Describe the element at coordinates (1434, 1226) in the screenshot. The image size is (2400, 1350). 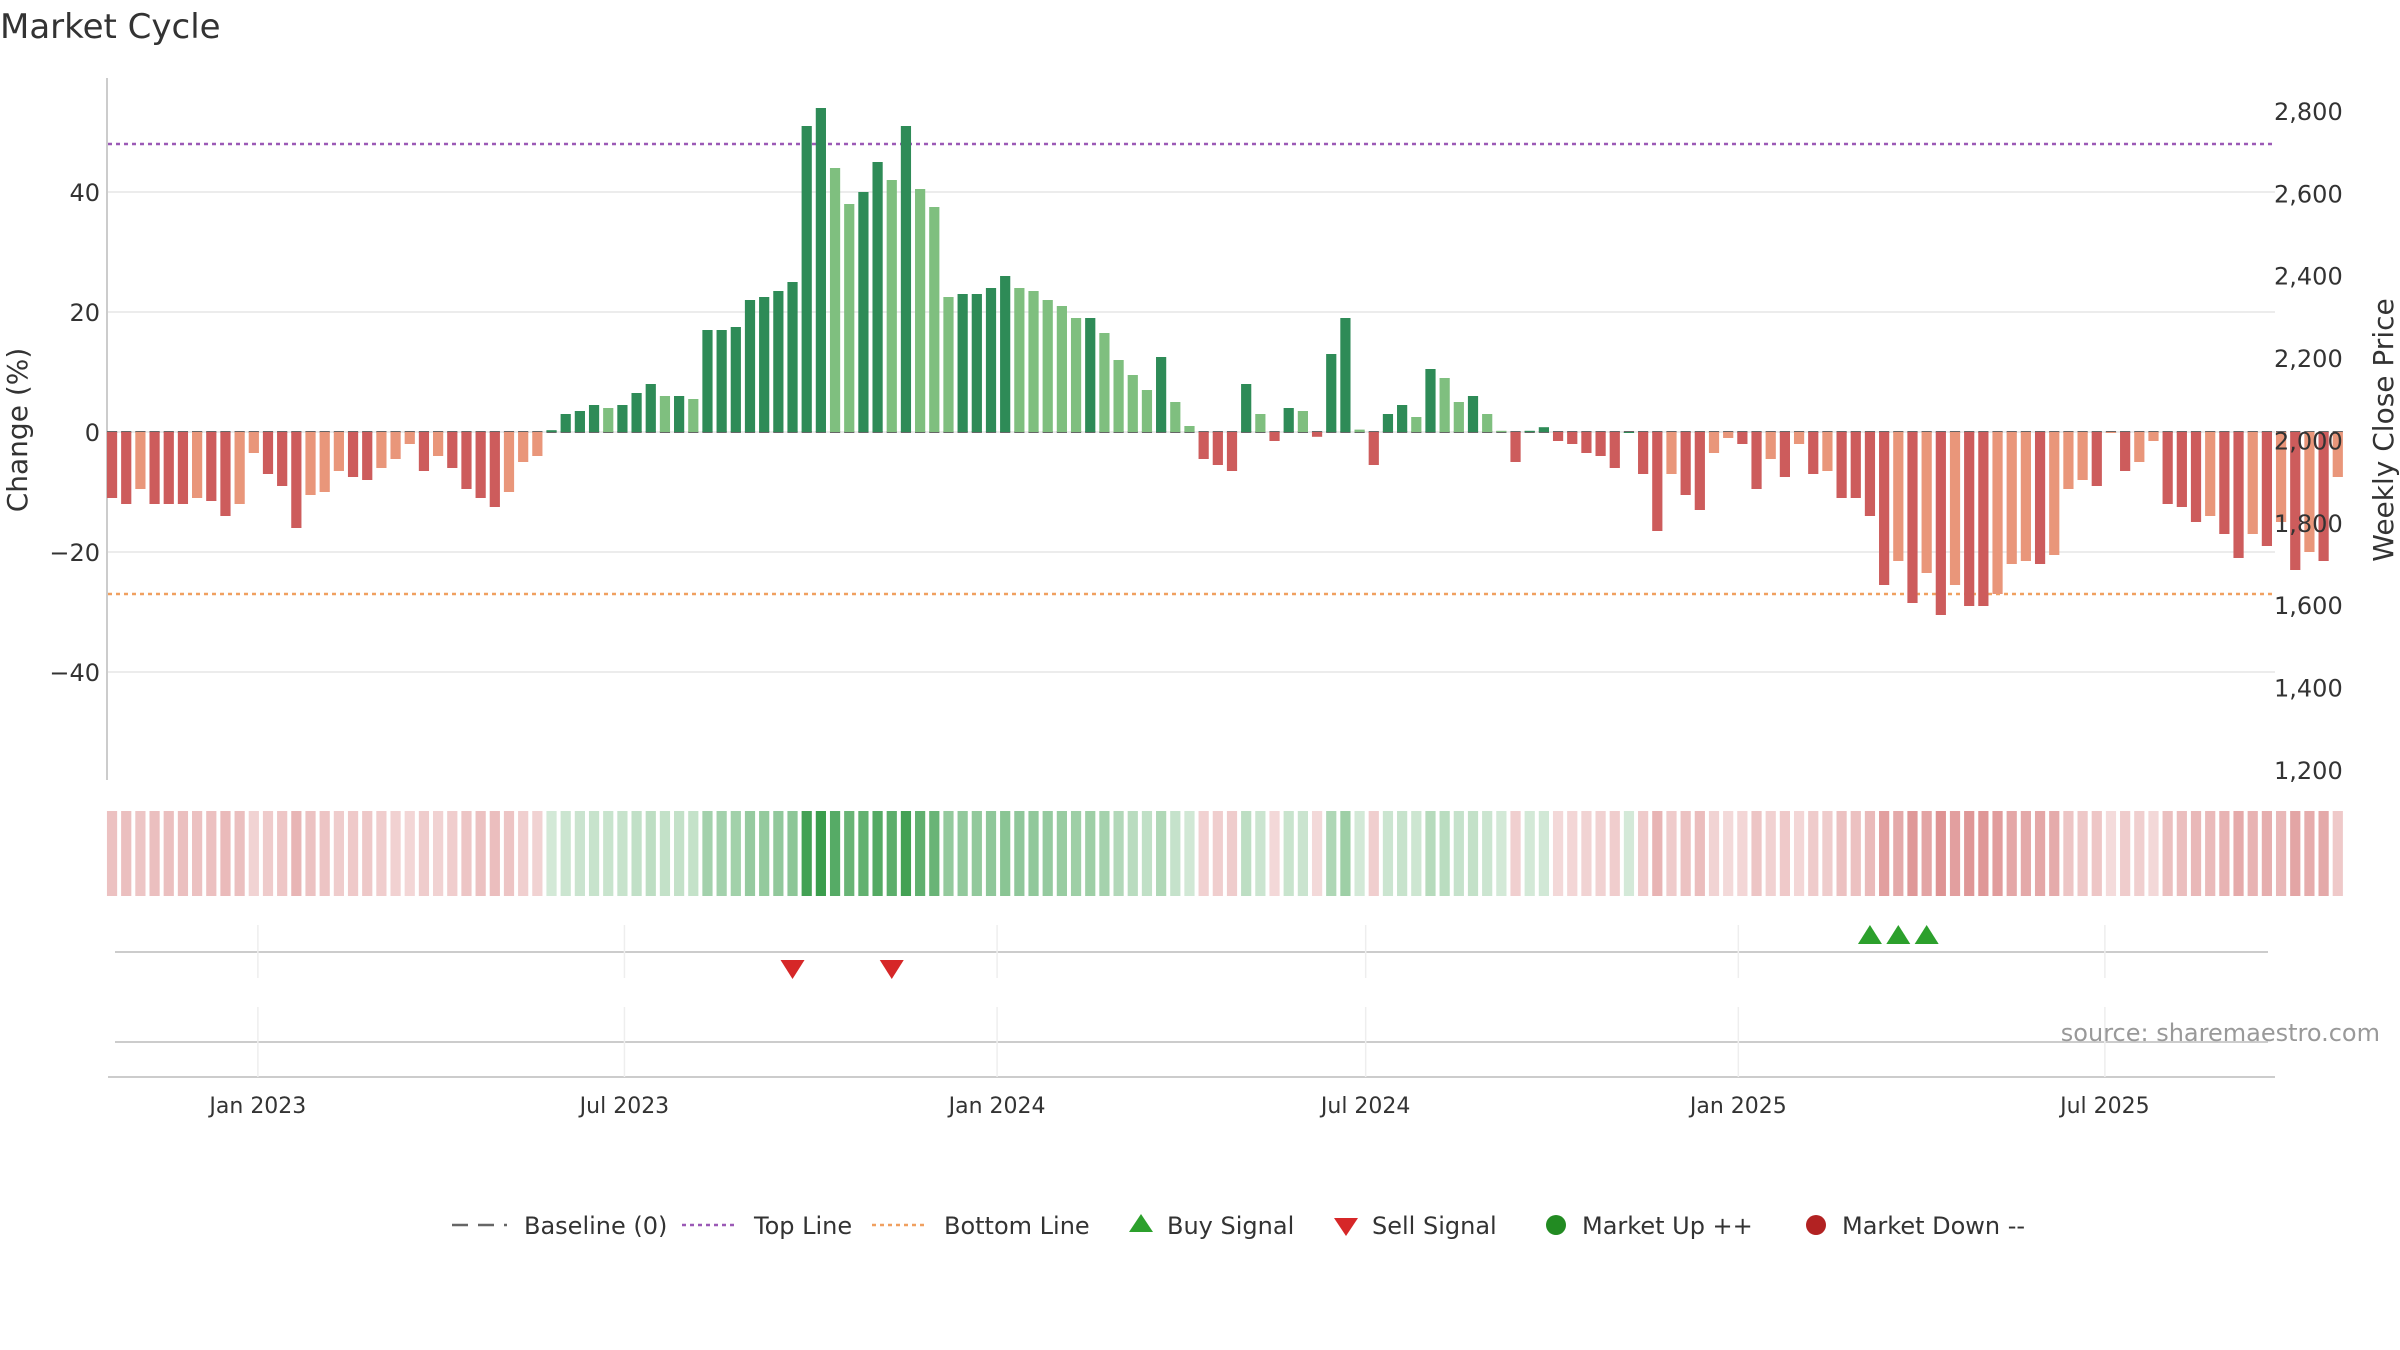
I see `legend-label: Sell Signal` at that location.